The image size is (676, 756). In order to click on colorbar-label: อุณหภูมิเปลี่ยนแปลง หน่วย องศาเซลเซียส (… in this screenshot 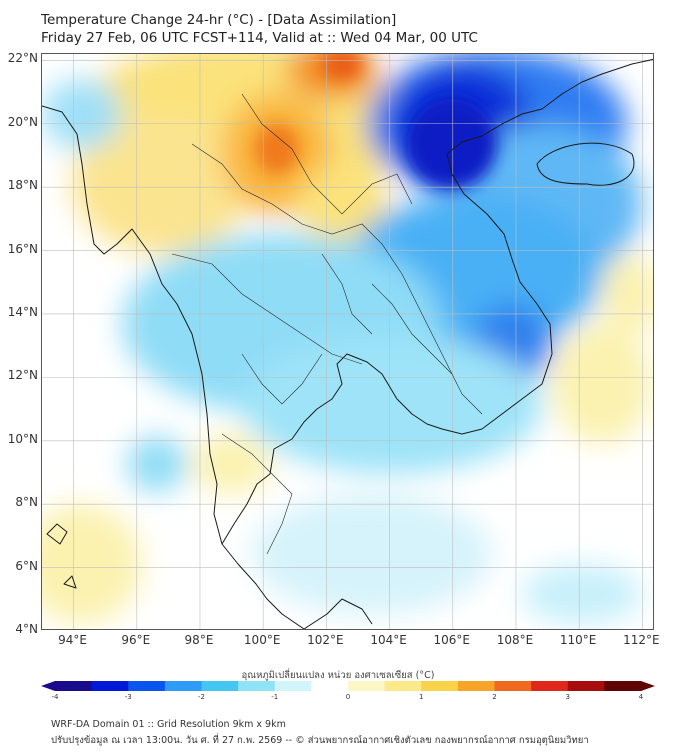, I will do `click(338, 675)`.